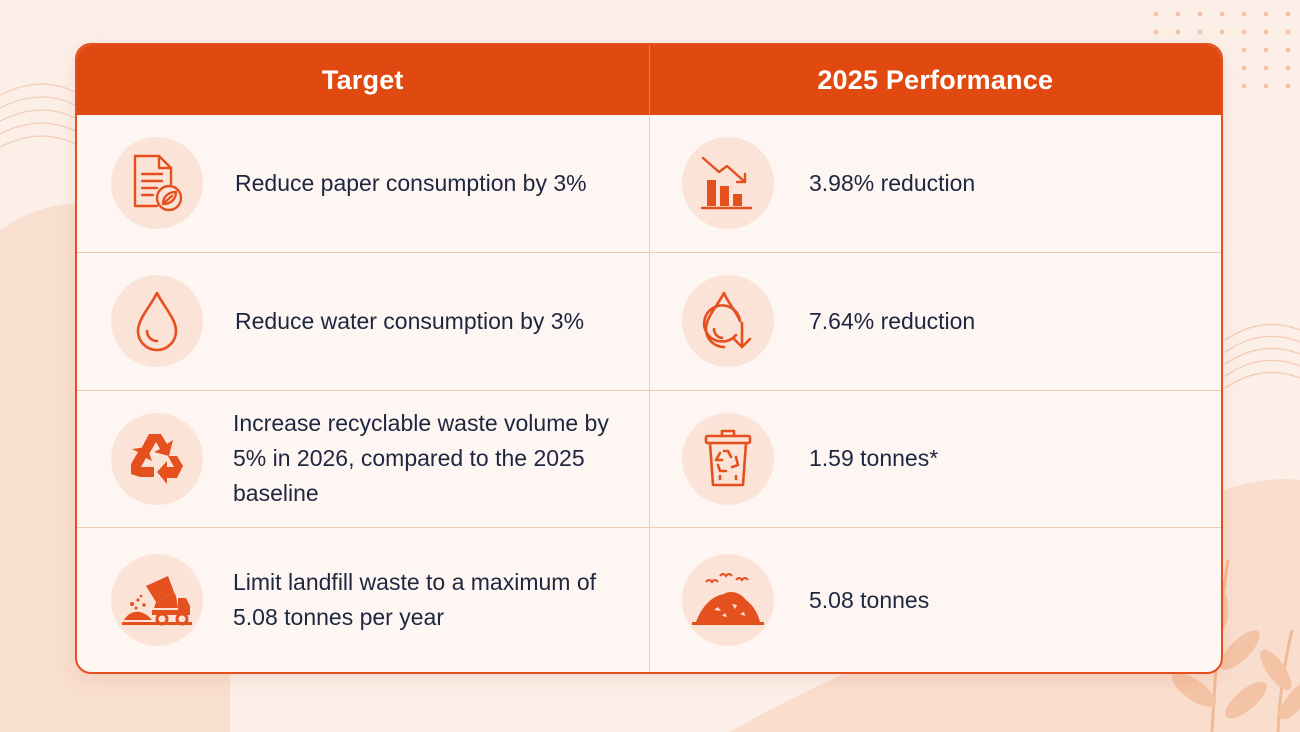 Image resolution: width=1300 pixels, height=732 pixels. What do you see at coordinates (728, 458) in the screenshot?
I see `recycling-bin-icon` at bounding box center [728, 458].